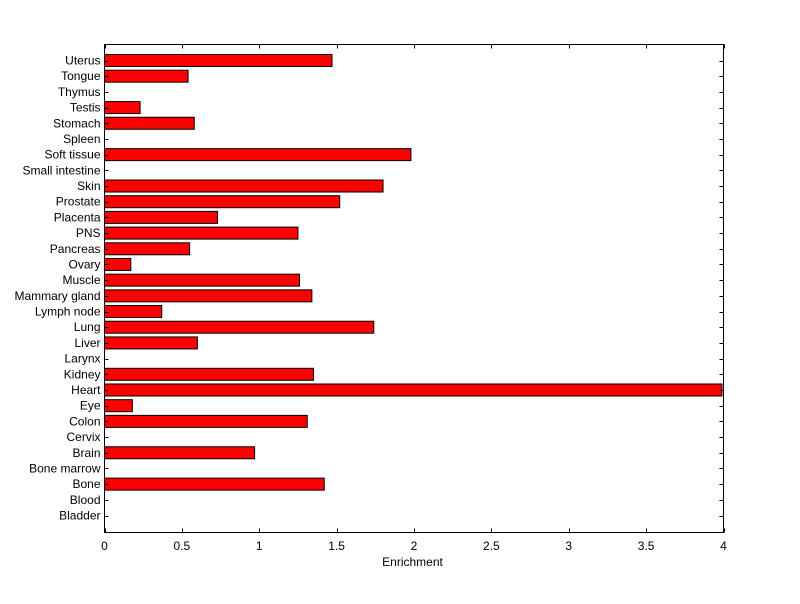  What do you see at coordinates (83, 437) in the screenshot?
I see `y-tick-label-cervix: Cervix` at bounding box center [83, 437].